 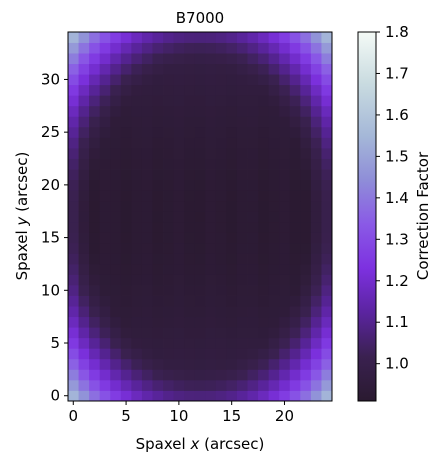 I want to click on y-axis-tick-label: 20, so click(x=50, y=185).